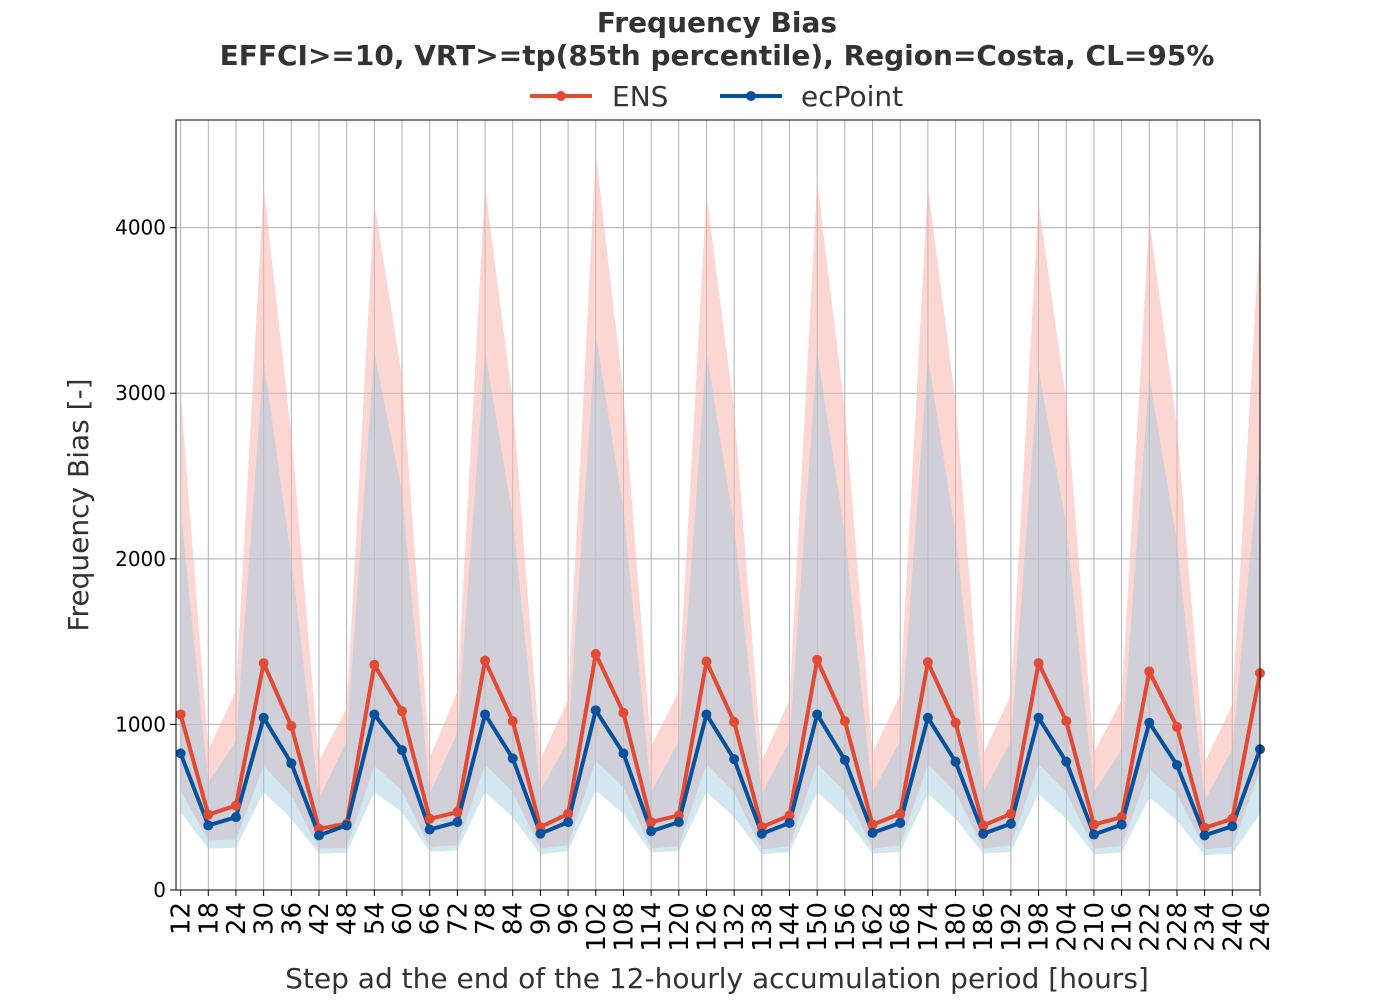  Describe the element at coordinates (707, 927) in the screenshot. I see `x-tick-label-19: 126` at that location.